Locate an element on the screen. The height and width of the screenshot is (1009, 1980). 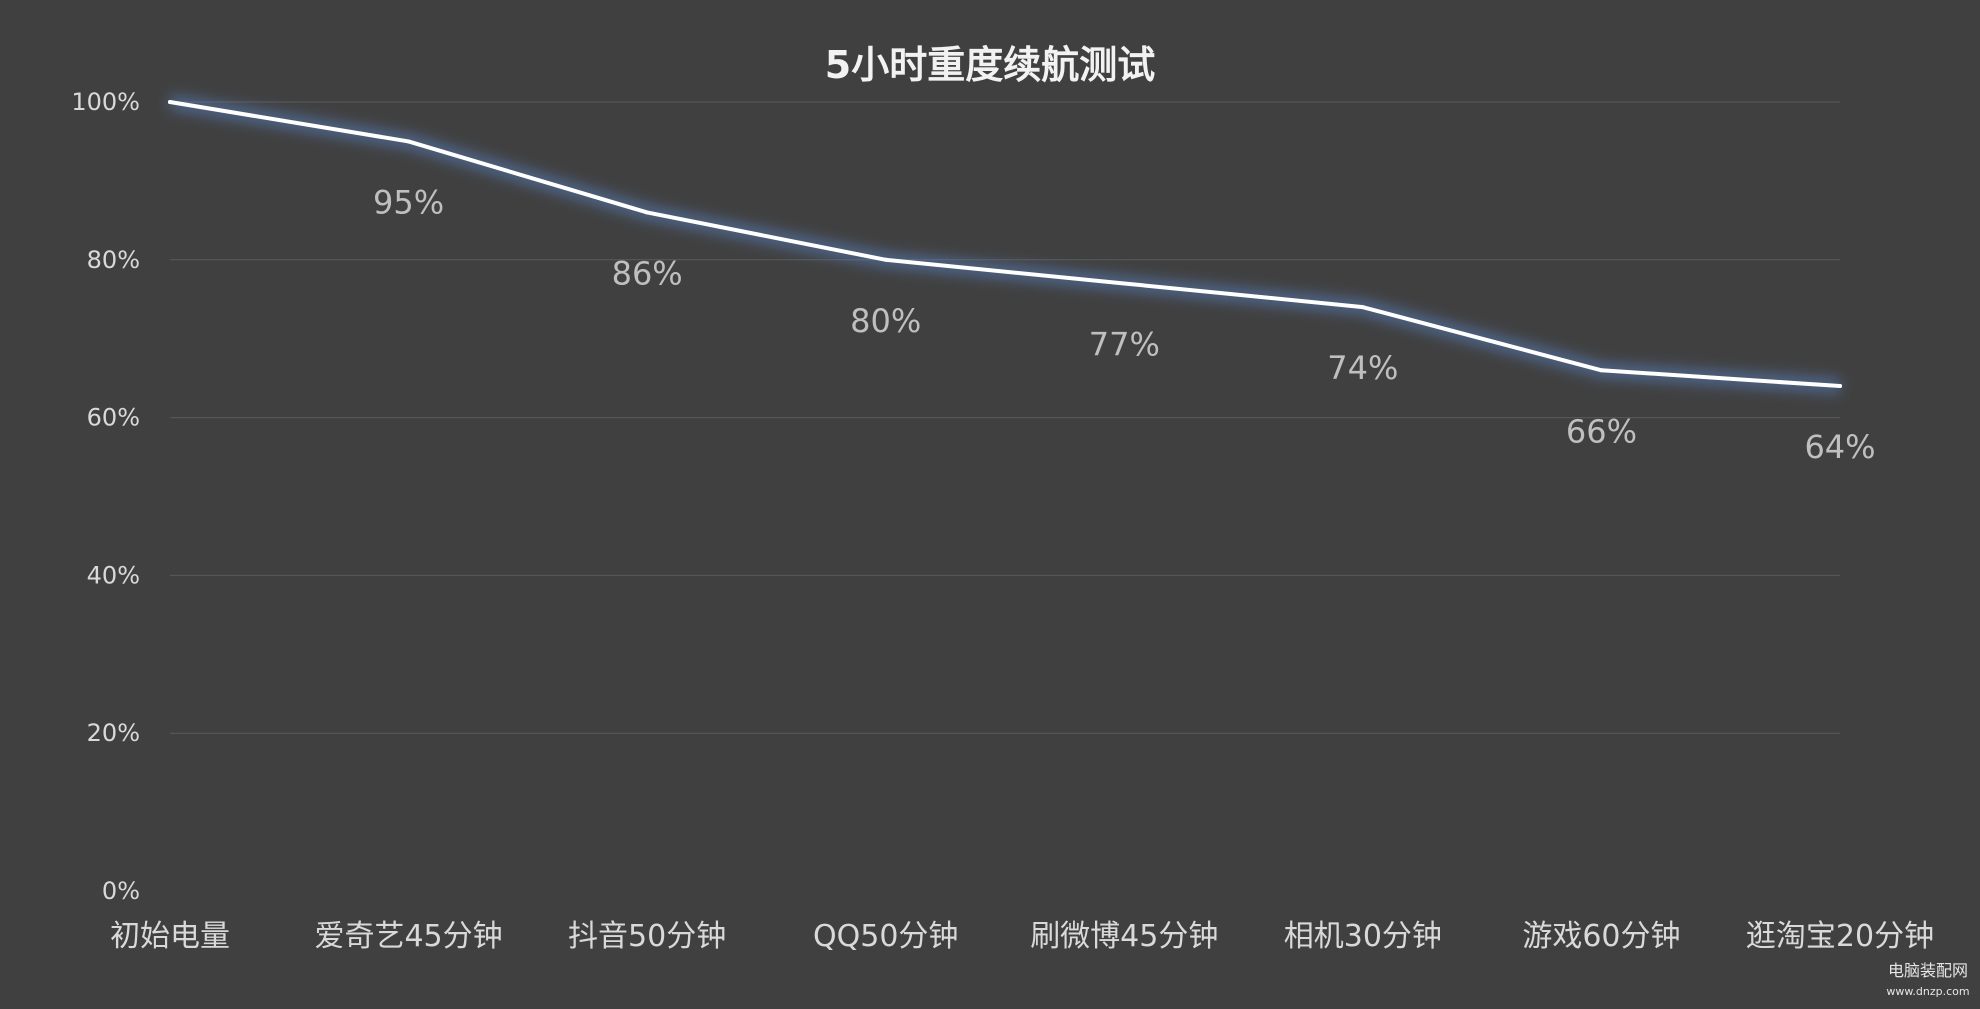
data-label: 95% is located at coordinates (408, 202).